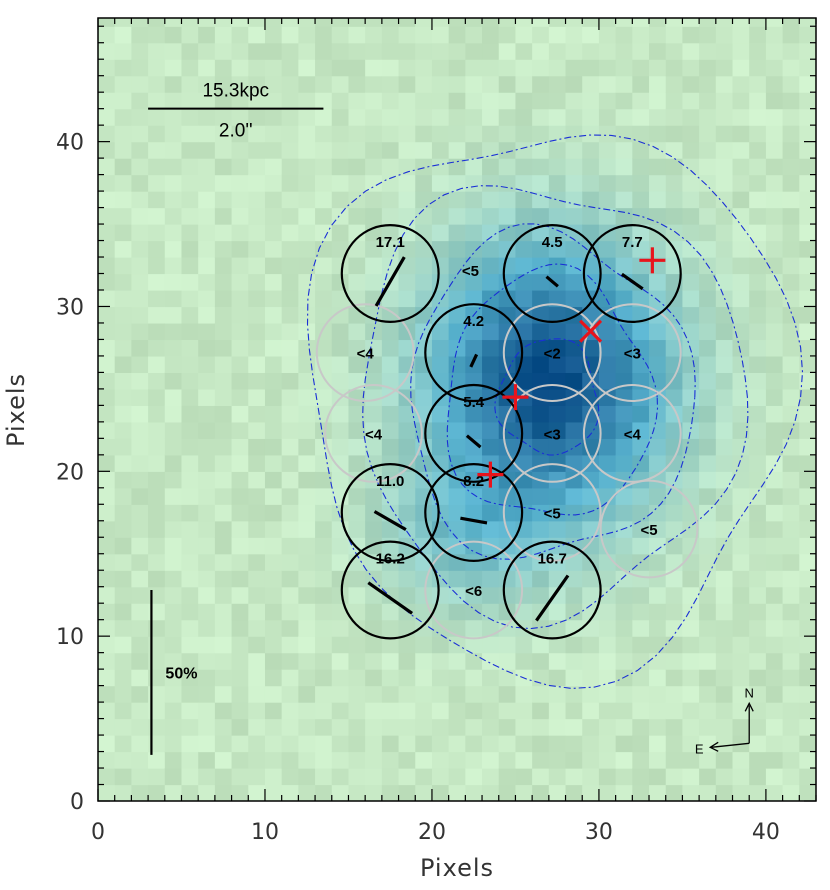 This screenshot has width=830, height=890. What do you see at coordinates (235, 91) in the screenshot?
I see `scalebar-top-label: 15.3kpc` at bounding box center [235, 91].